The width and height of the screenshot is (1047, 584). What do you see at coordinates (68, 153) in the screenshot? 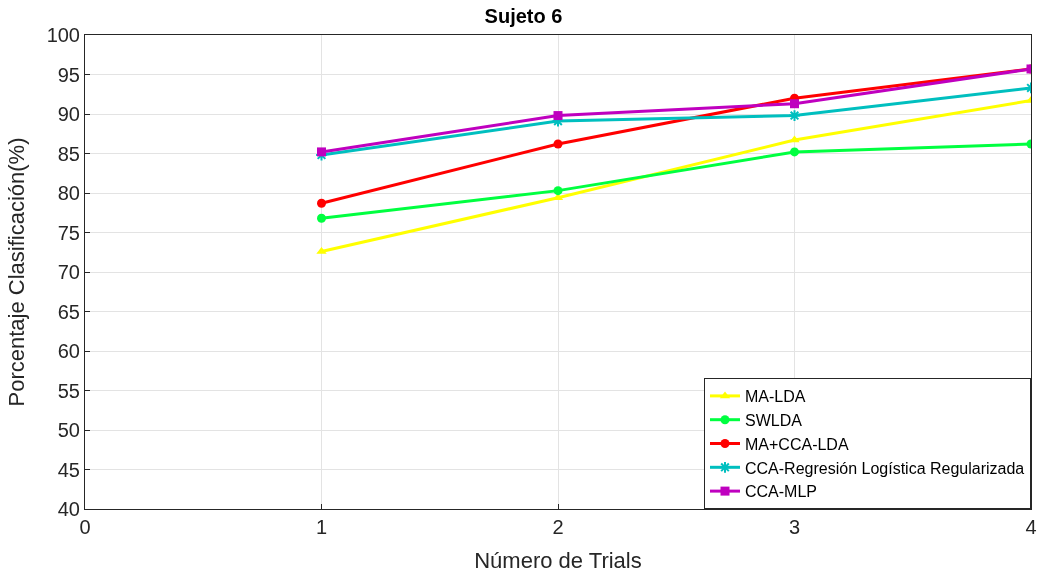
I see `y-tick-label: 85` at bounding box center [68, 153].